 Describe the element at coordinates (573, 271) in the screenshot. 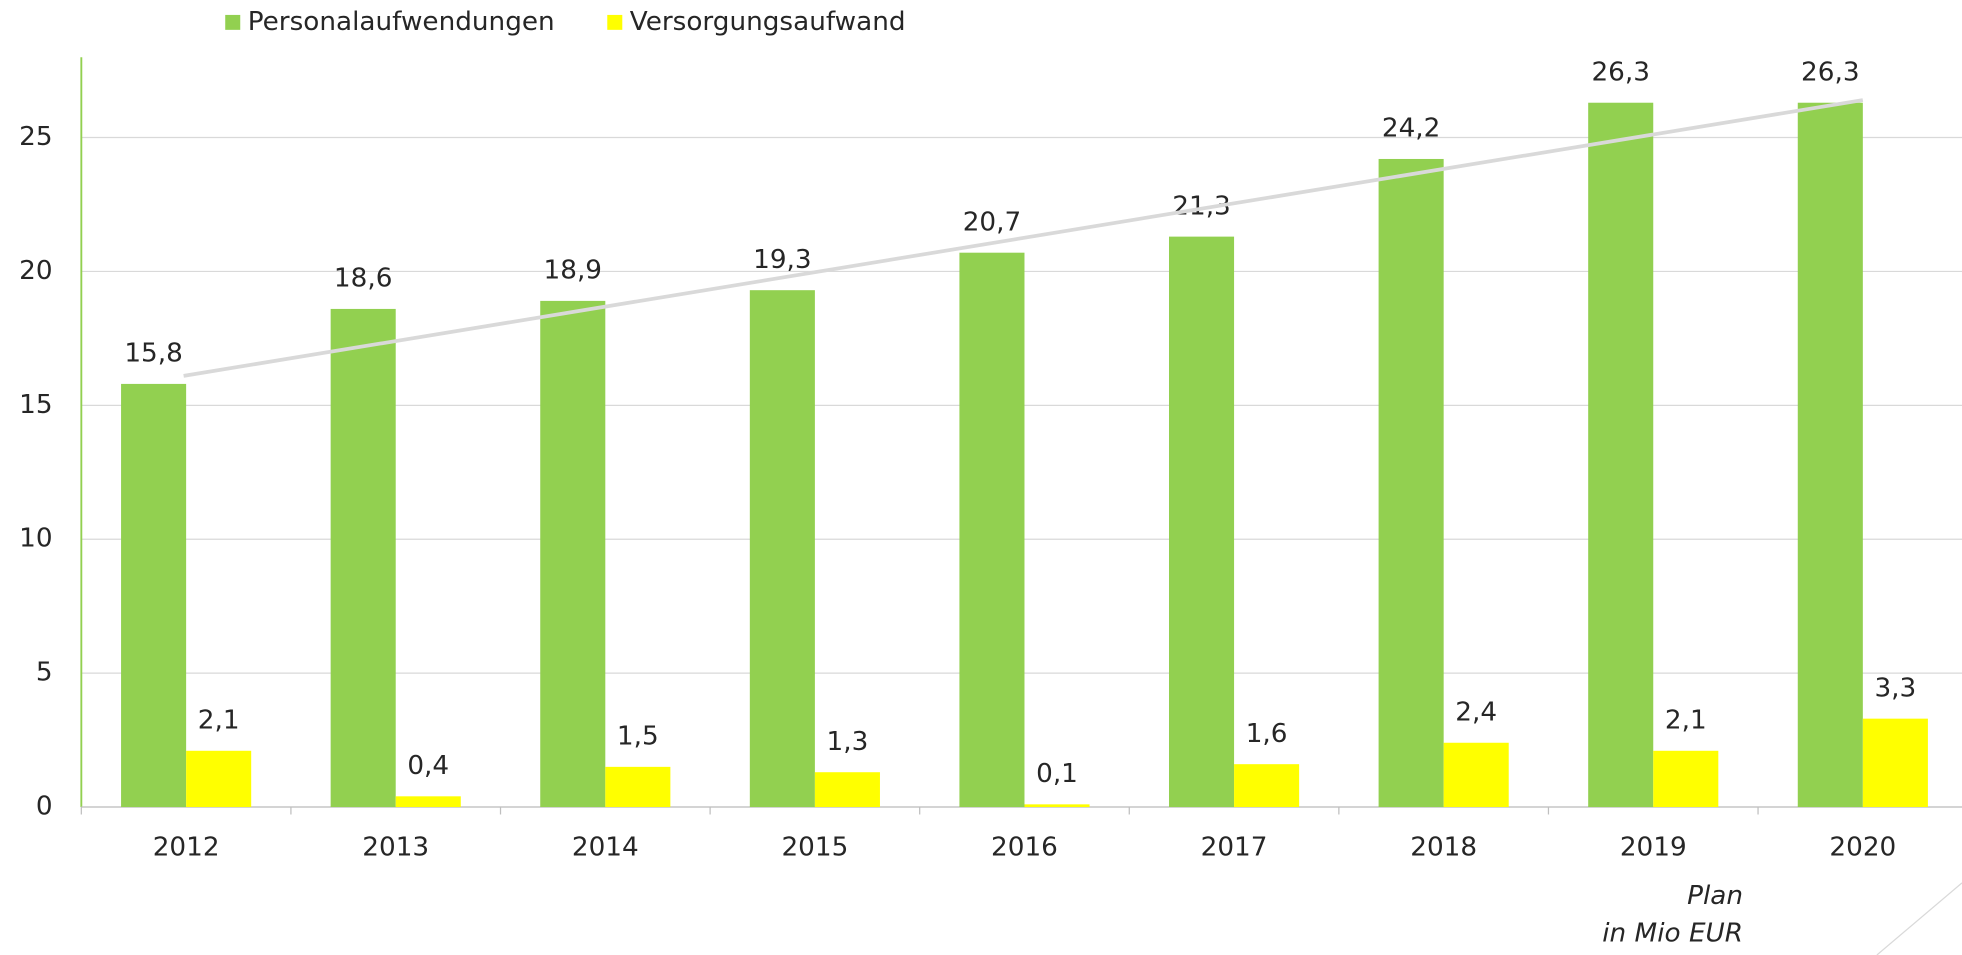

I see `data-label: 18,9` at that location.